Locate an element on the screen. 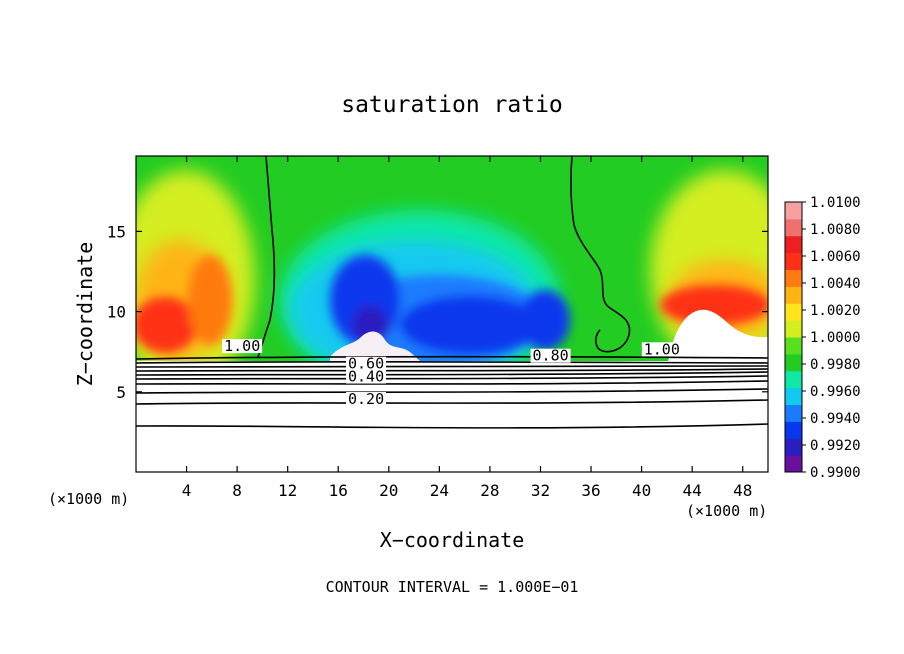 Image resolution: width=904 pixels, height=654 pixels. x-tick-label: 32 is located at coordinates (540, 490).